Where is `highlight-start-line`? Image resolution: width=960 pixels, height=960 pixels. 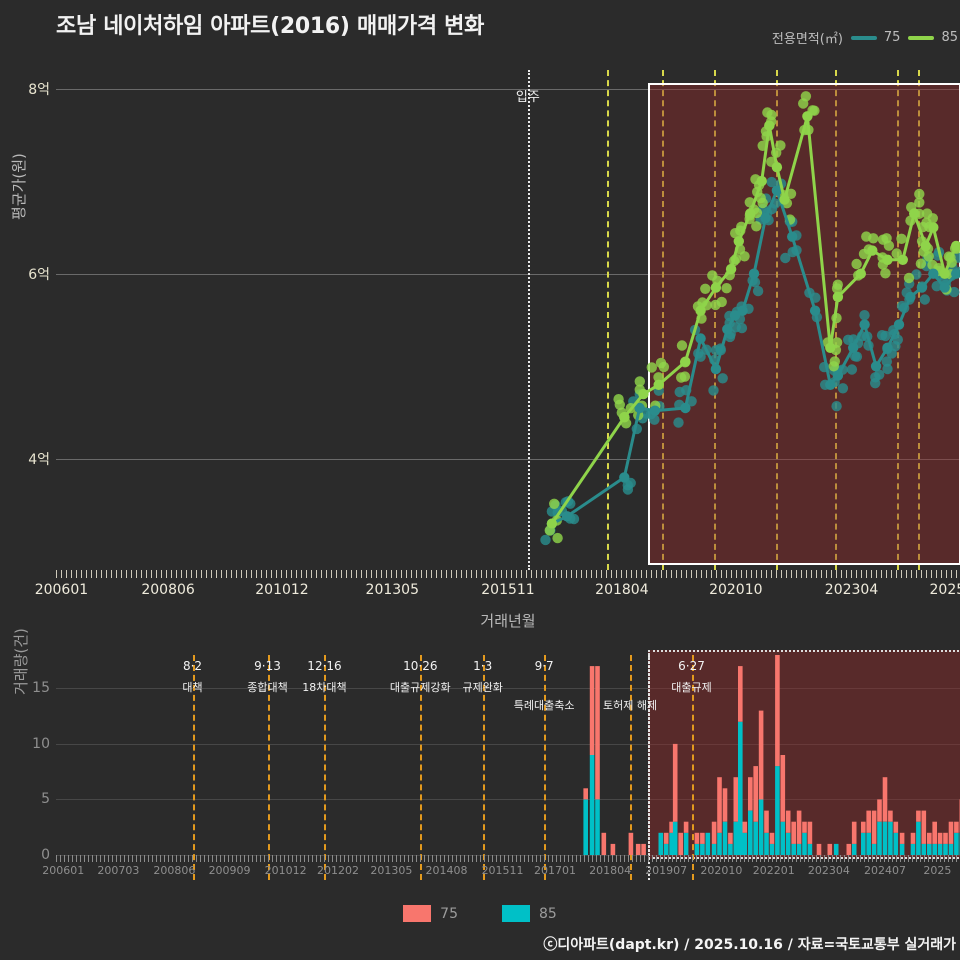
highlight-start-line is located at coordinates (649, 767).